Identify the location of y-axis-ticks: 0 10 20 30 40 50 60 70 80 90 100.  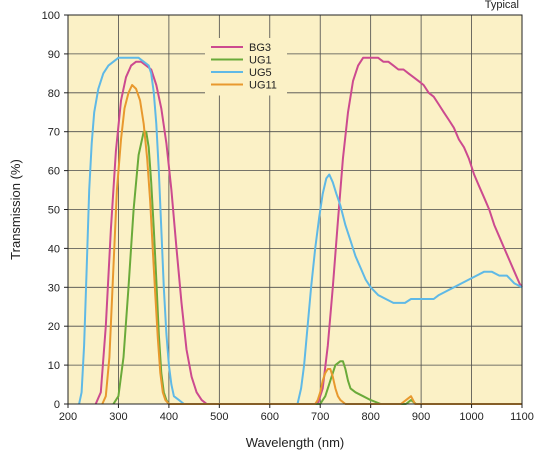
(55, 210).